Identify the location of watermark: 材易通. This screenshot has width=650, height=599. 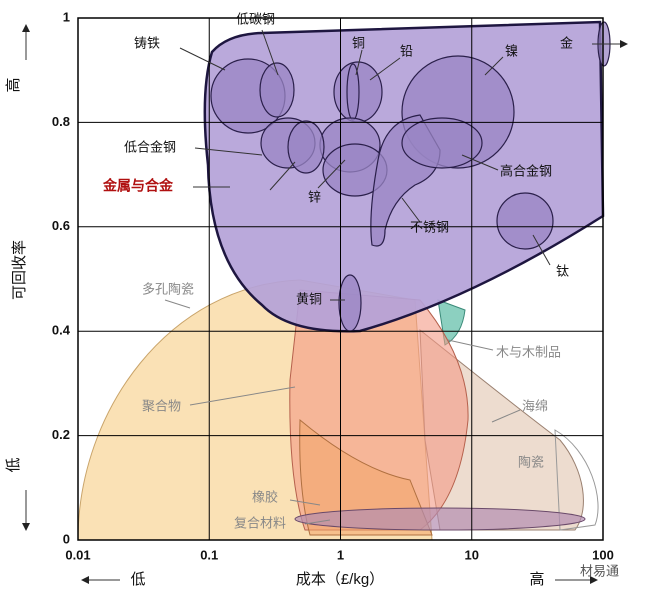
(599, 570).